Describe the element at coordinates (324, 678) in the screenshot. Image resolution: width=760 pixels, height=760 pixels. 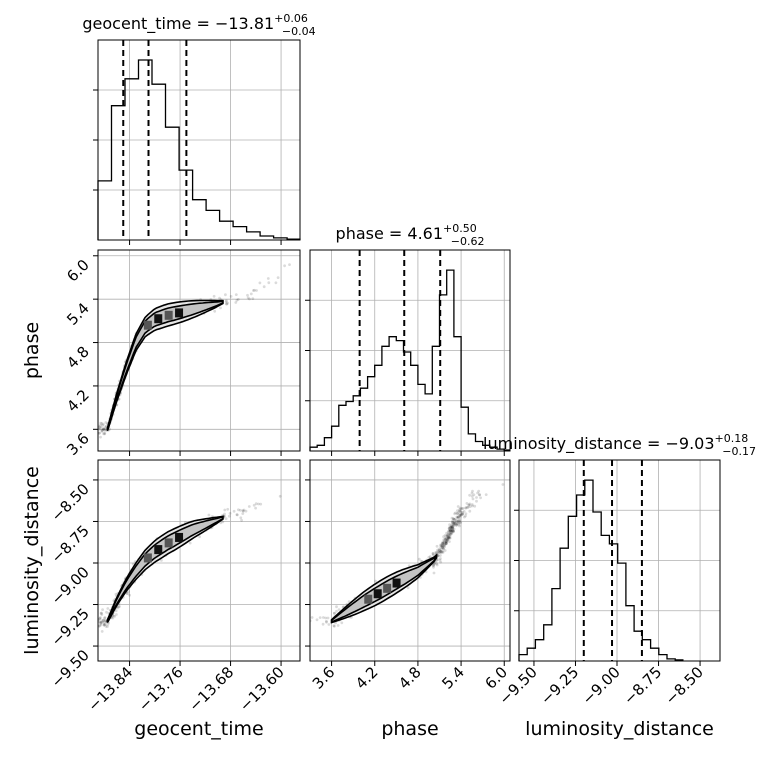
I see `x-tick-label: 3.6` at that location.